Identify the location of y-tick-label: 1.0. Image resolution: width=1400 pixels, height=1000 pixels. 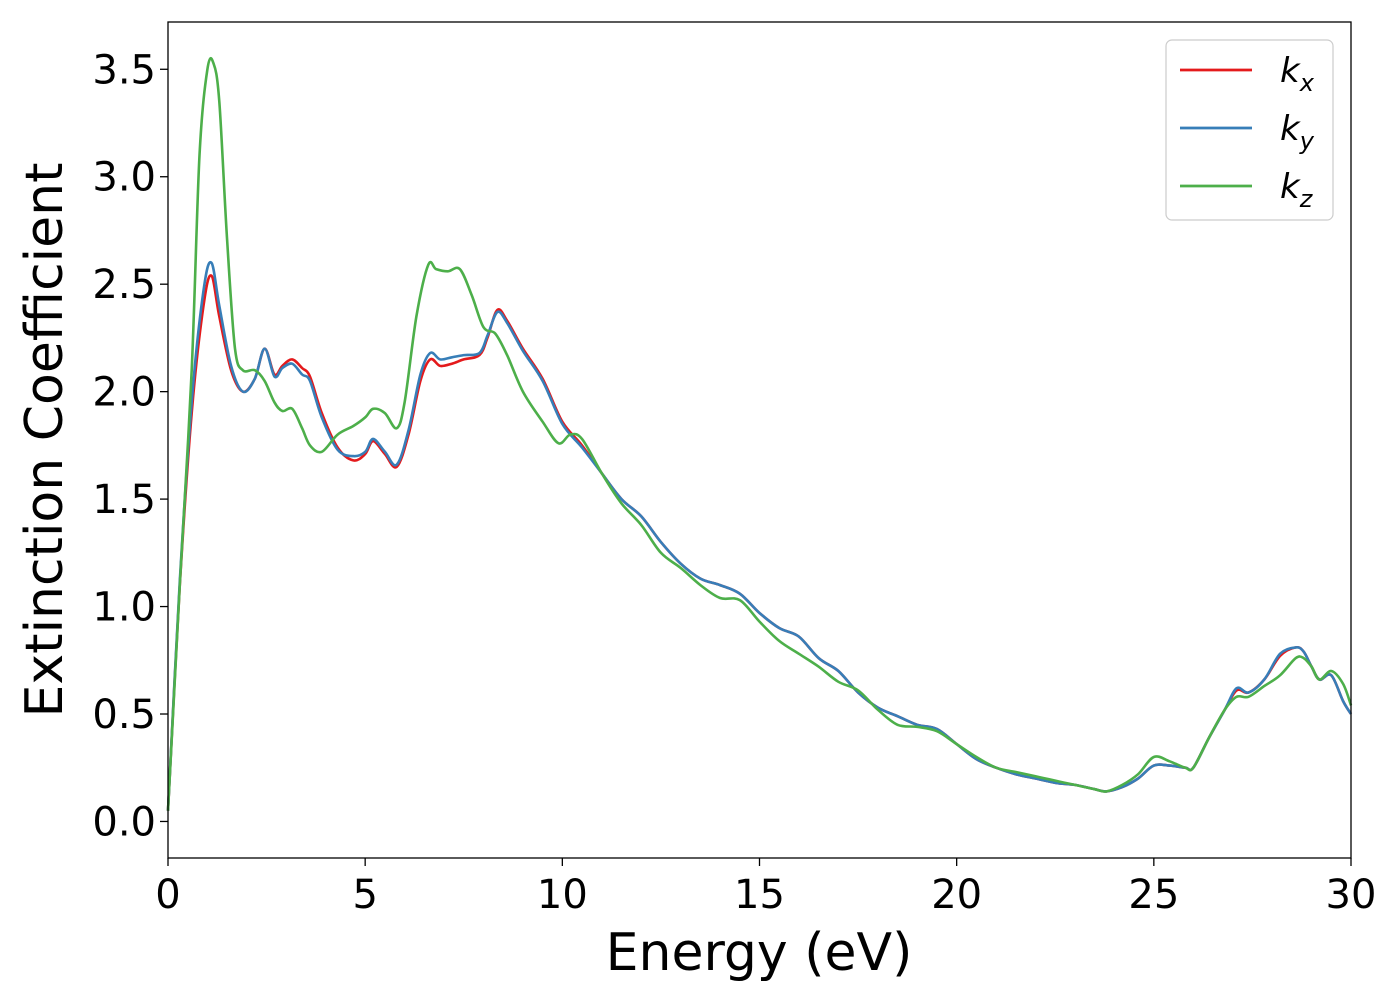
(124, 608).